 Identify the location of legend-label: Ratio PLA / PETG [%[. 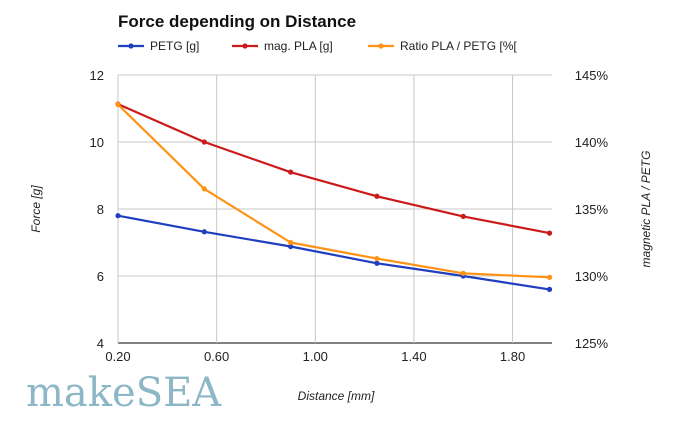
(458, 46).